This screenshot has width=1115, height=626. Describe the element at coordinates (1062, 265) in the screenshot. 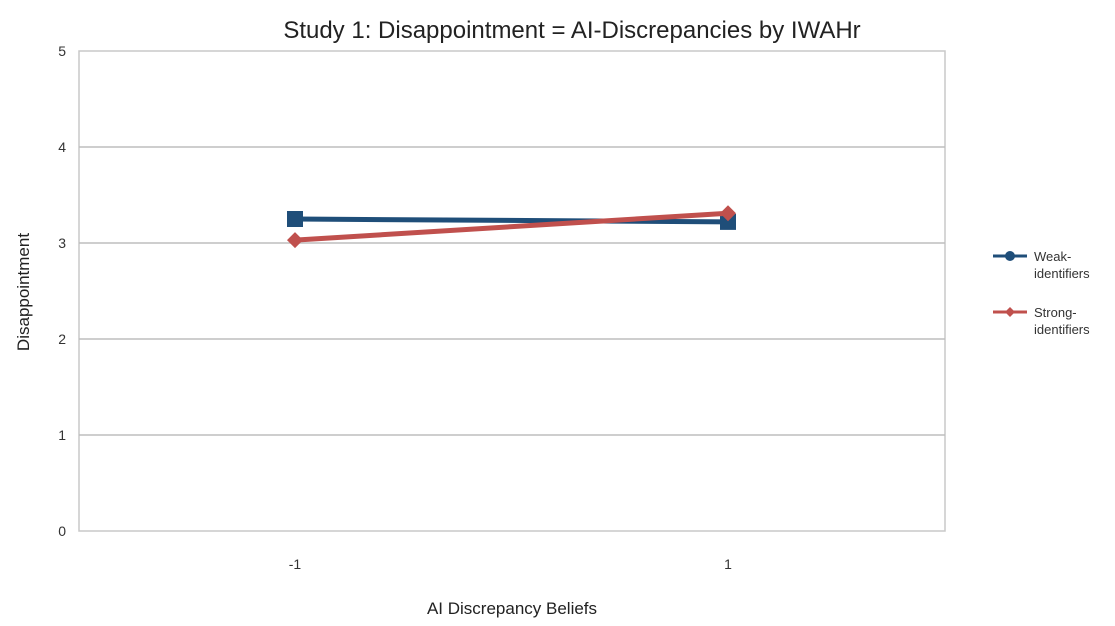

I see `legend-label: Weak-identifiers` at that location.